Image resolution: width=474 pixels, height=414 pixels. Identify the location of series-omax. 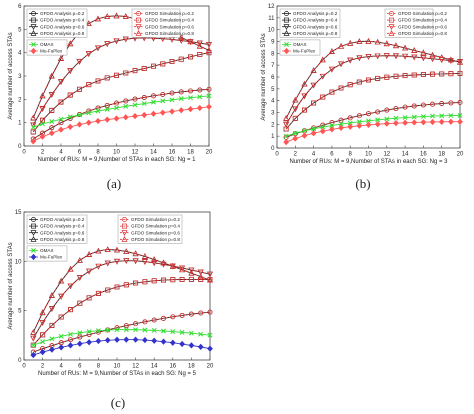
(121, 337).